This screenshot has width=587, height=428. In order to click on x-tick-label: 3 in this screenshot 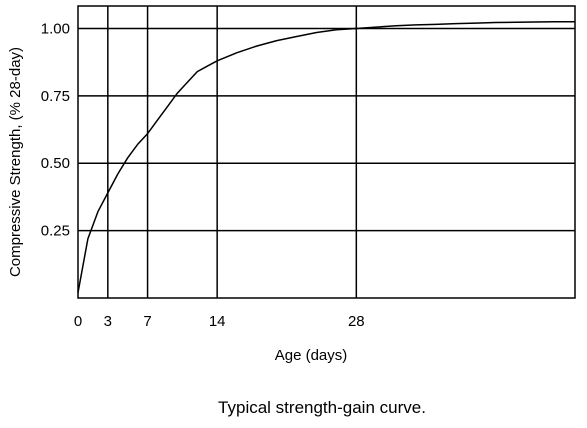, I will do `click(108, 321)`.